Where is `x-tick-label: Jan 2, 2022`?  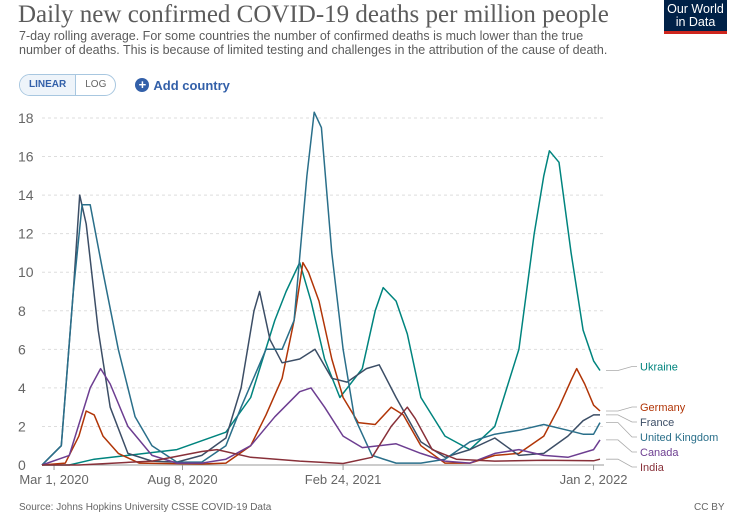
x-tick-label: Jan 2, 2022 is located at coordinates (594, 479).